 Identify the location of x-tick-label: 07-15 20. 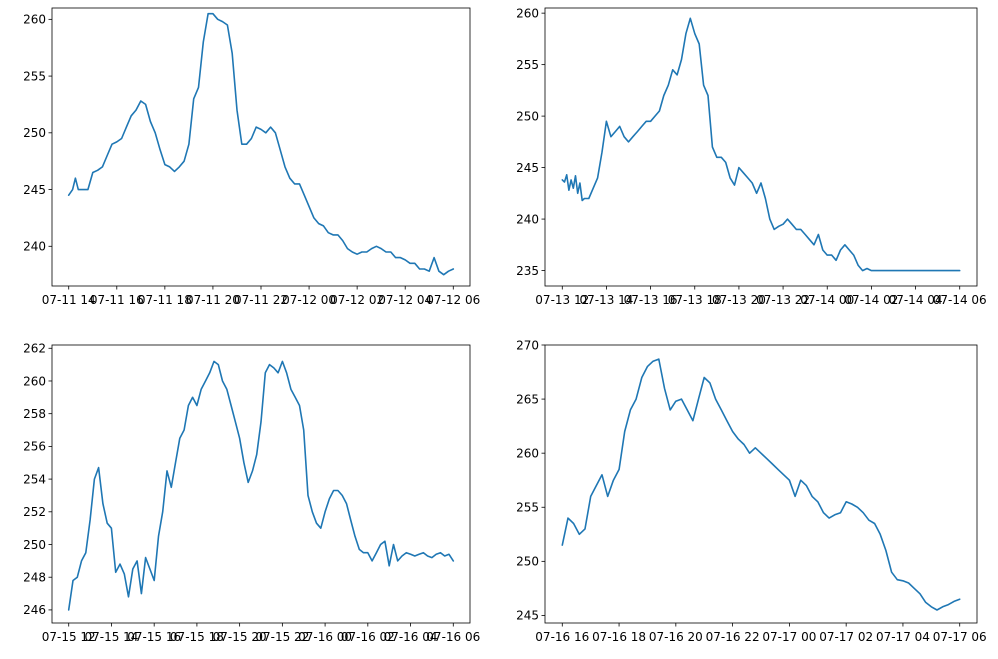
(240, 637).